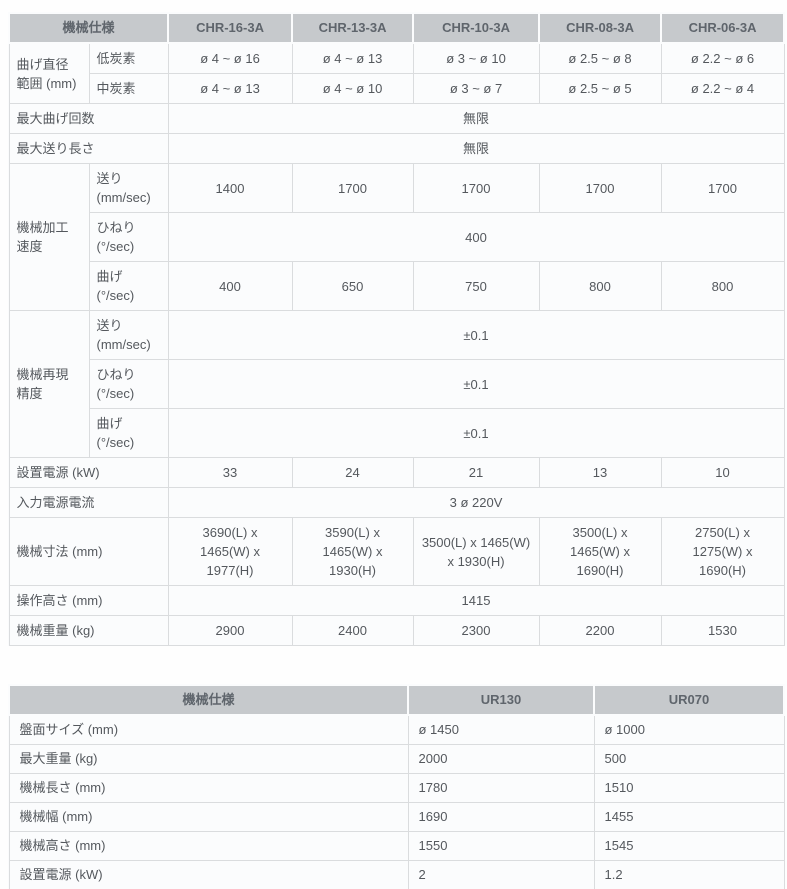  I want to click on value-cell: ø 1450, so click(501, 729).